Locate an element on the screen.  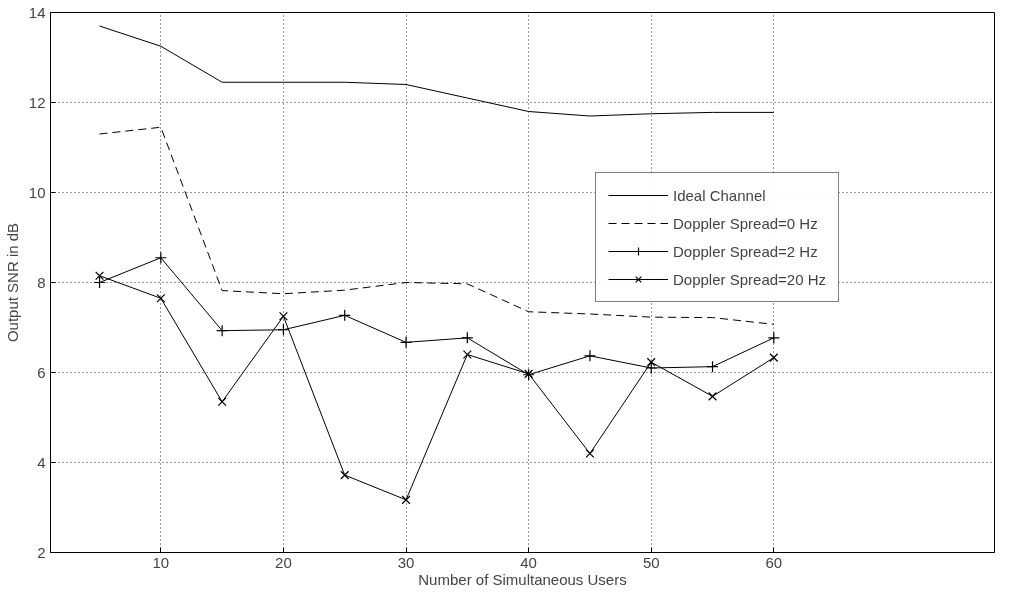
legend-label: Doppler Spread=0 Hz is located at coordinates (745, 223).